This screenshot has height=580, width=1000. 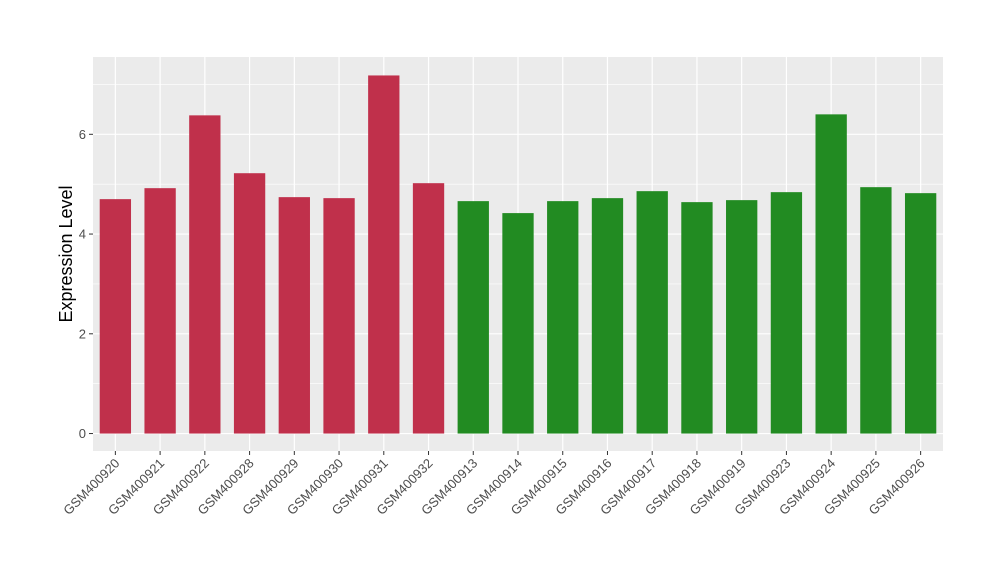 What do you see at coordinates (66, 253) in the screenshot?
I see `y-axis-title: Expression Level` at bounding box center [66, 253].